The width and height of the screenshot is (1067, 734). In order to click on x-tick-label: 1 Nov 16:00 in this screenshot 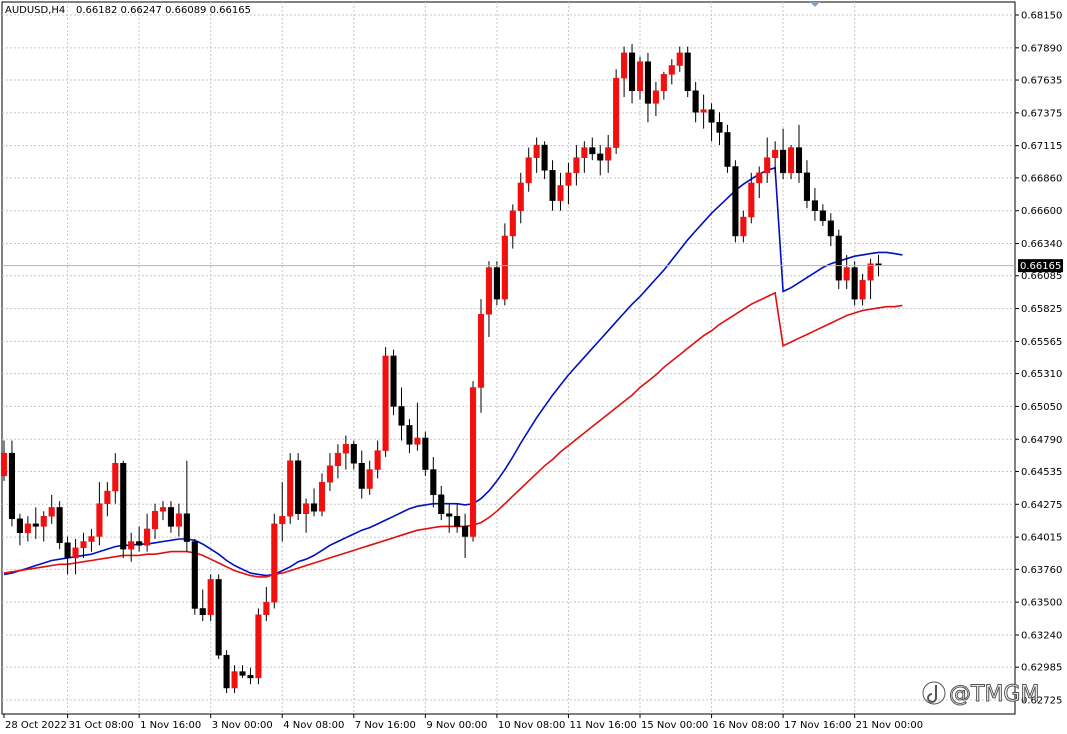, I will do `click(170, 725)`.